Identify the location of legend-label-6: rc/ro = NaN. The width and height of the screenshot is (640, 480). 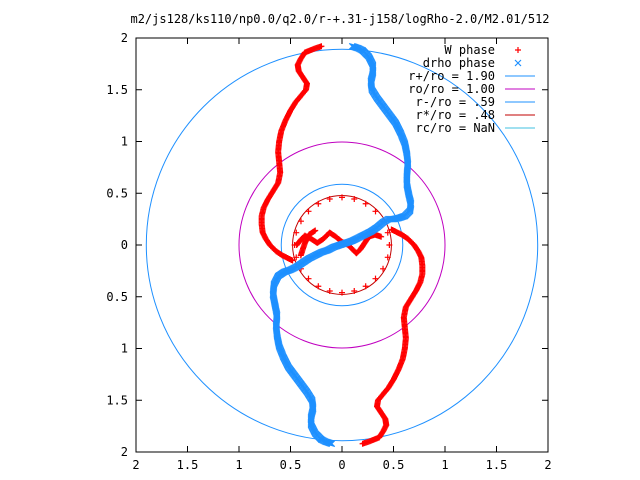
(455, 128).